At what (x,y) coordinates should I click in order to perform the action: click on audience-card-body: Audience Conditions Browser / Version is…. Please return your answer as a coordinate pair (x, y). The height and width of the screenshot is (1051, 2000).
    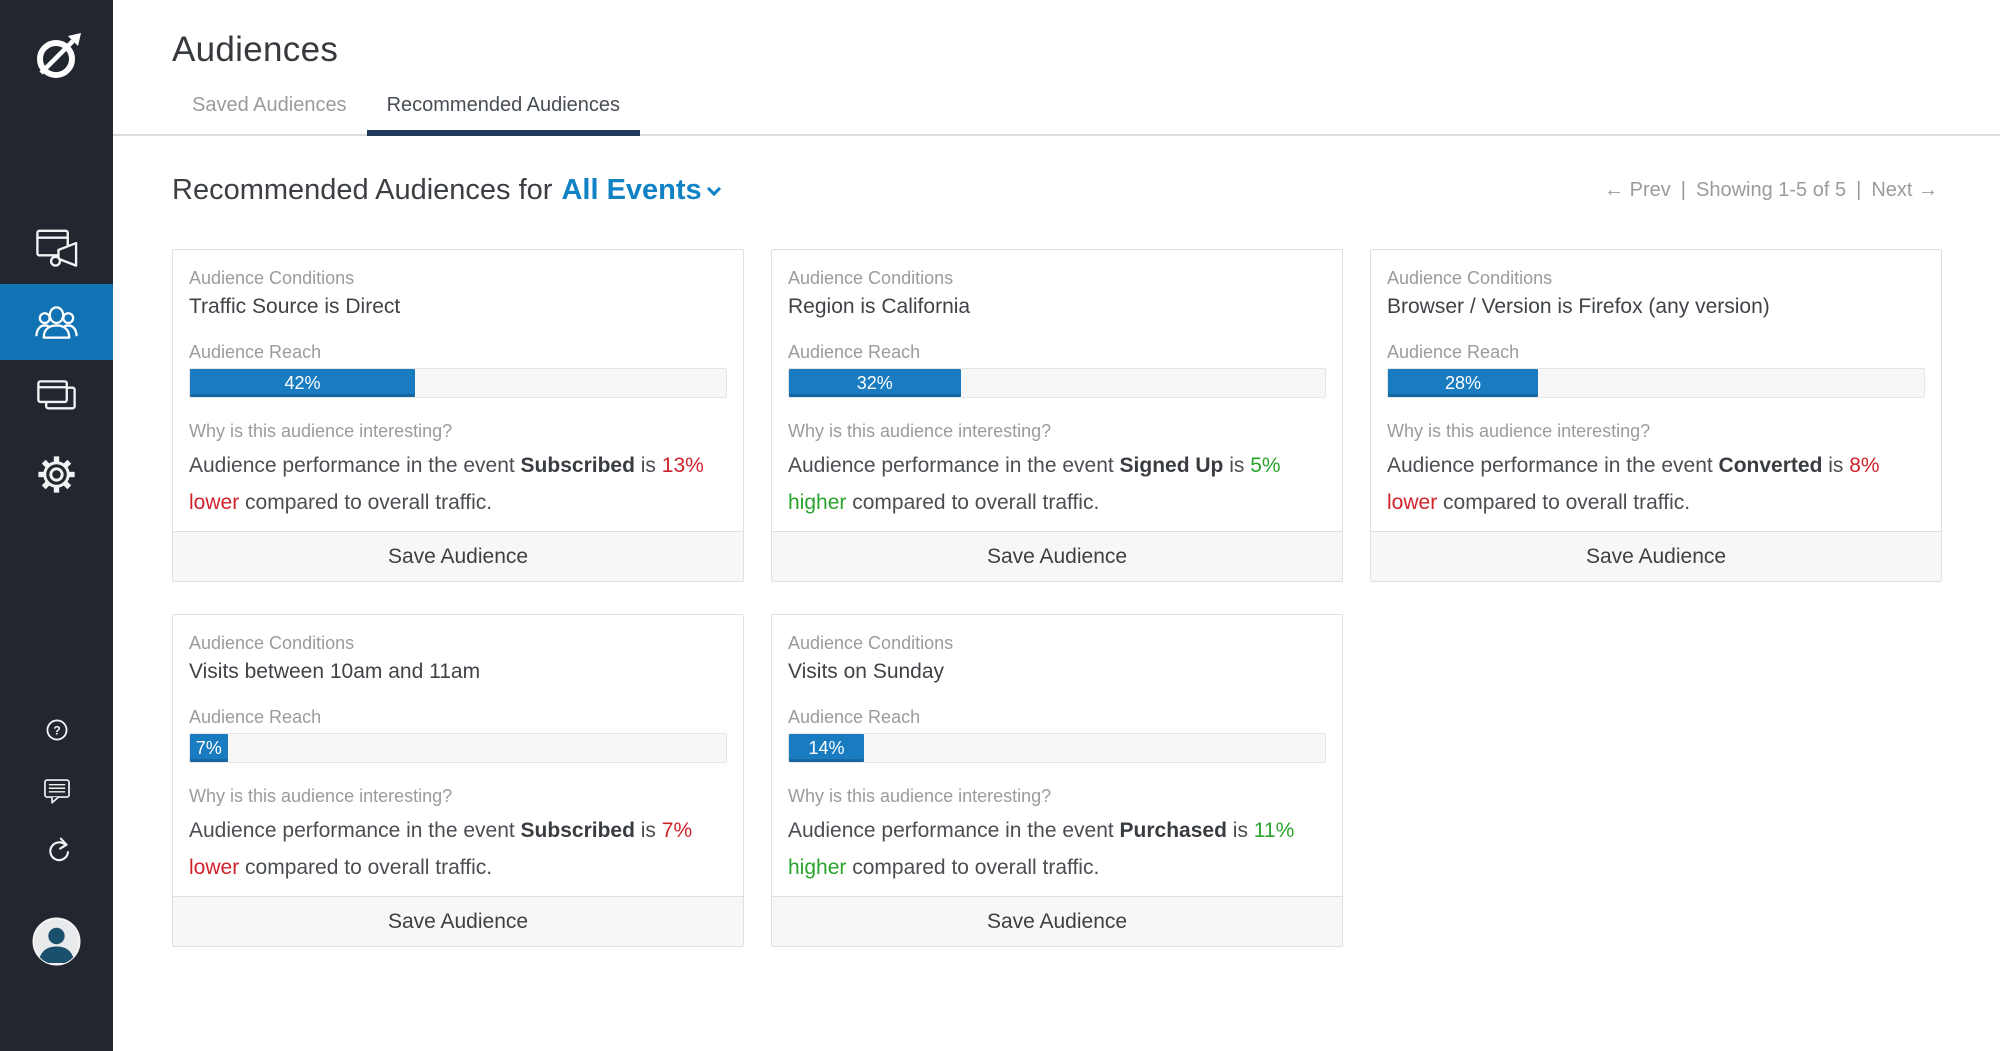
    Looking at the image, I should click on (1656, 390).